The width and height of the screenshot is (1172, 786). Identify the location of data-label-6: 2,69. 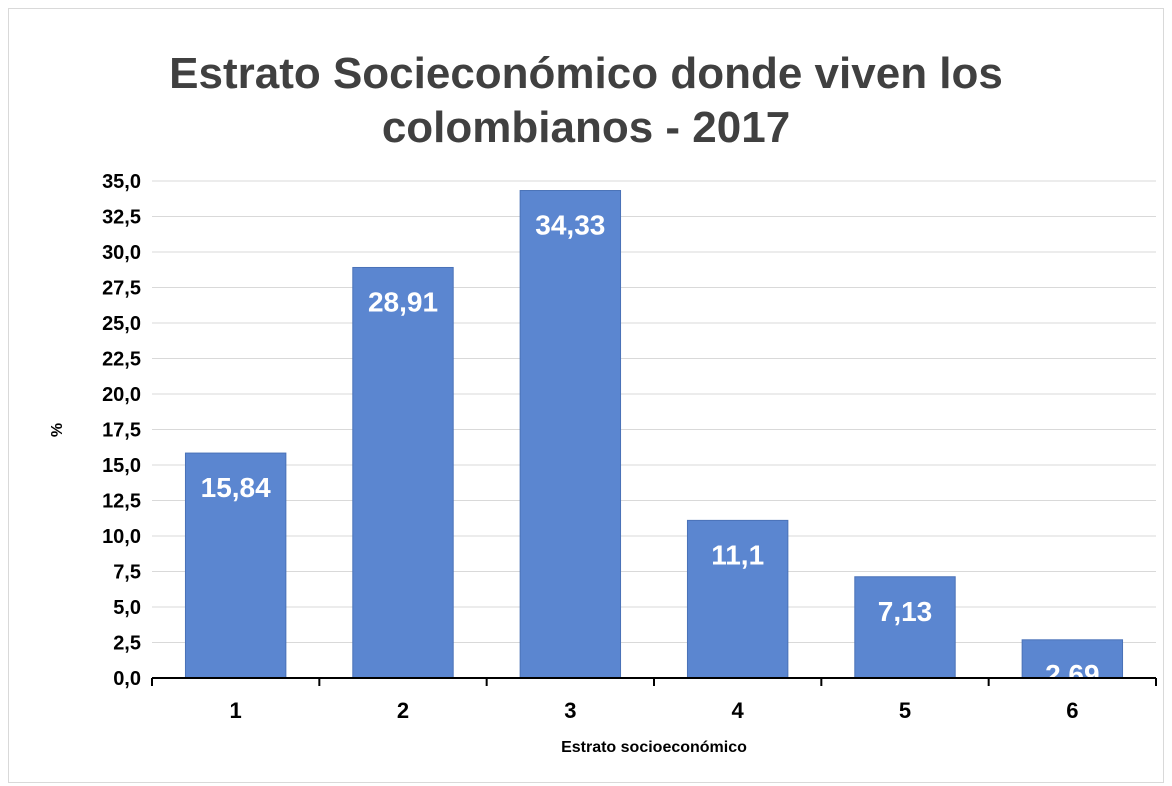
(1072, 674).